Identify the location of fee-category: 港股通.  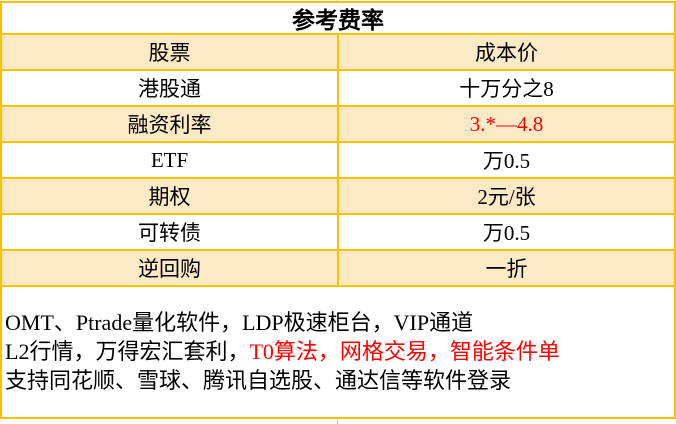
(169, 89).